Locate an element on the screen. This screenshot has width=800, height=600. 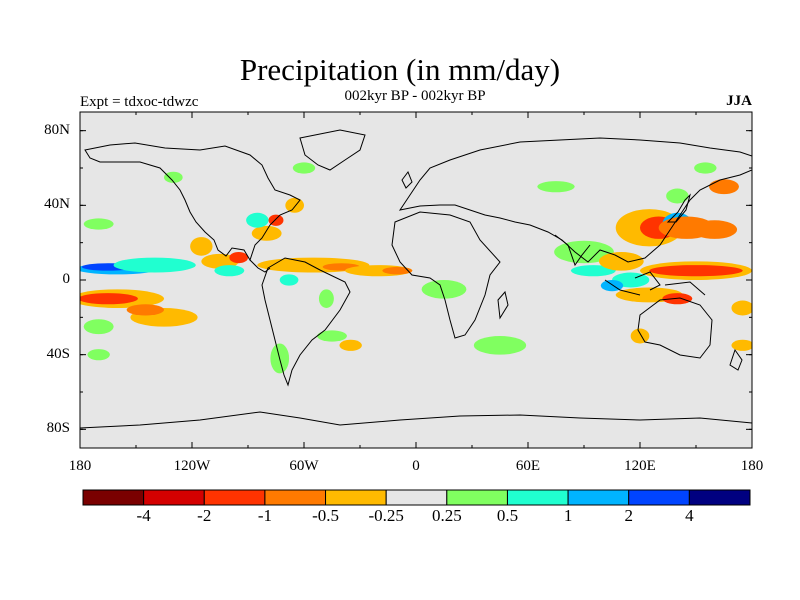
y-tick-label: 40N is located at coordinates (57, 204).